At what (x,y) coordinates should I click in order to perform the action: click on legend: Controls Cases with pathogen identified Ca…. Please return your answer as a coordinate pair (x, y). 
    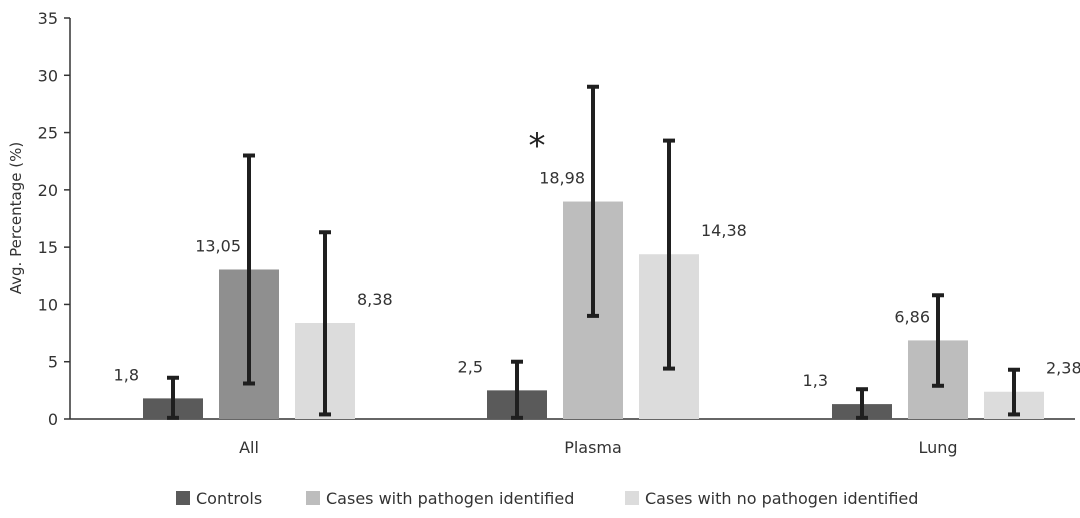
    Looking at the image, I should click on (547, 498).